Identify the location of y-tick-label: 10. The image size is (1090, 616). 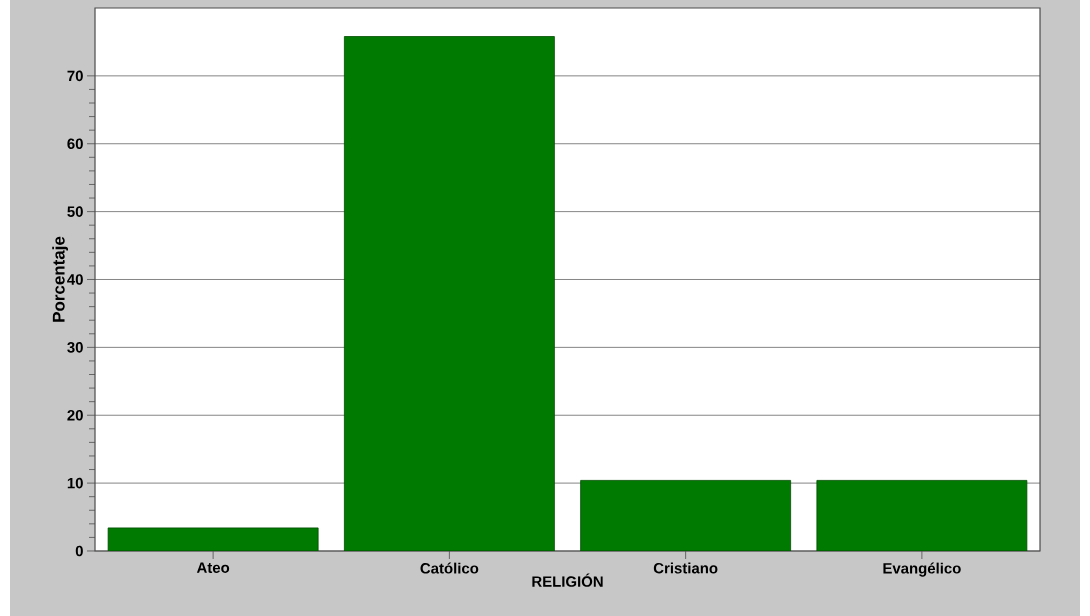
(75, 483).